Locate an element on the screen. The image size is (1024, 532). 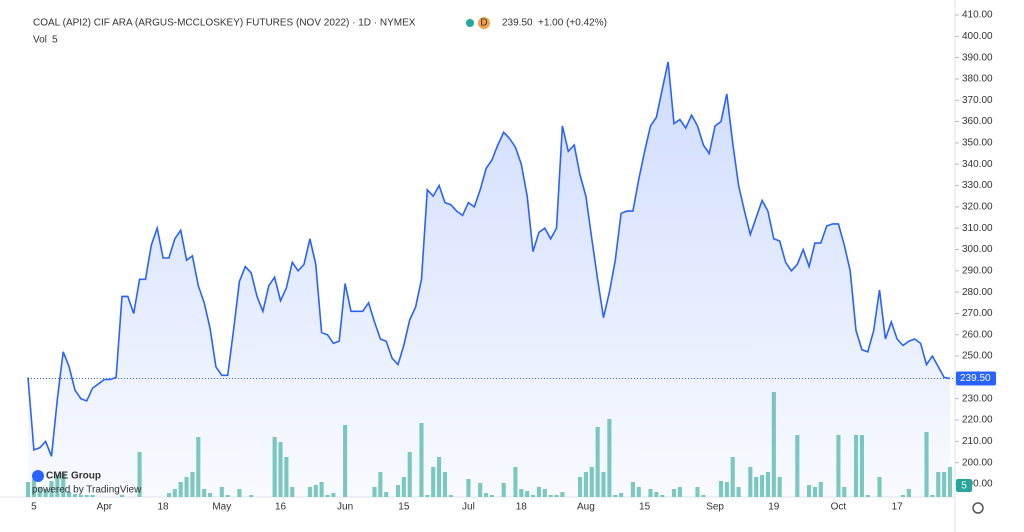
volume-value: 5 is located at coordinates (55, 40).